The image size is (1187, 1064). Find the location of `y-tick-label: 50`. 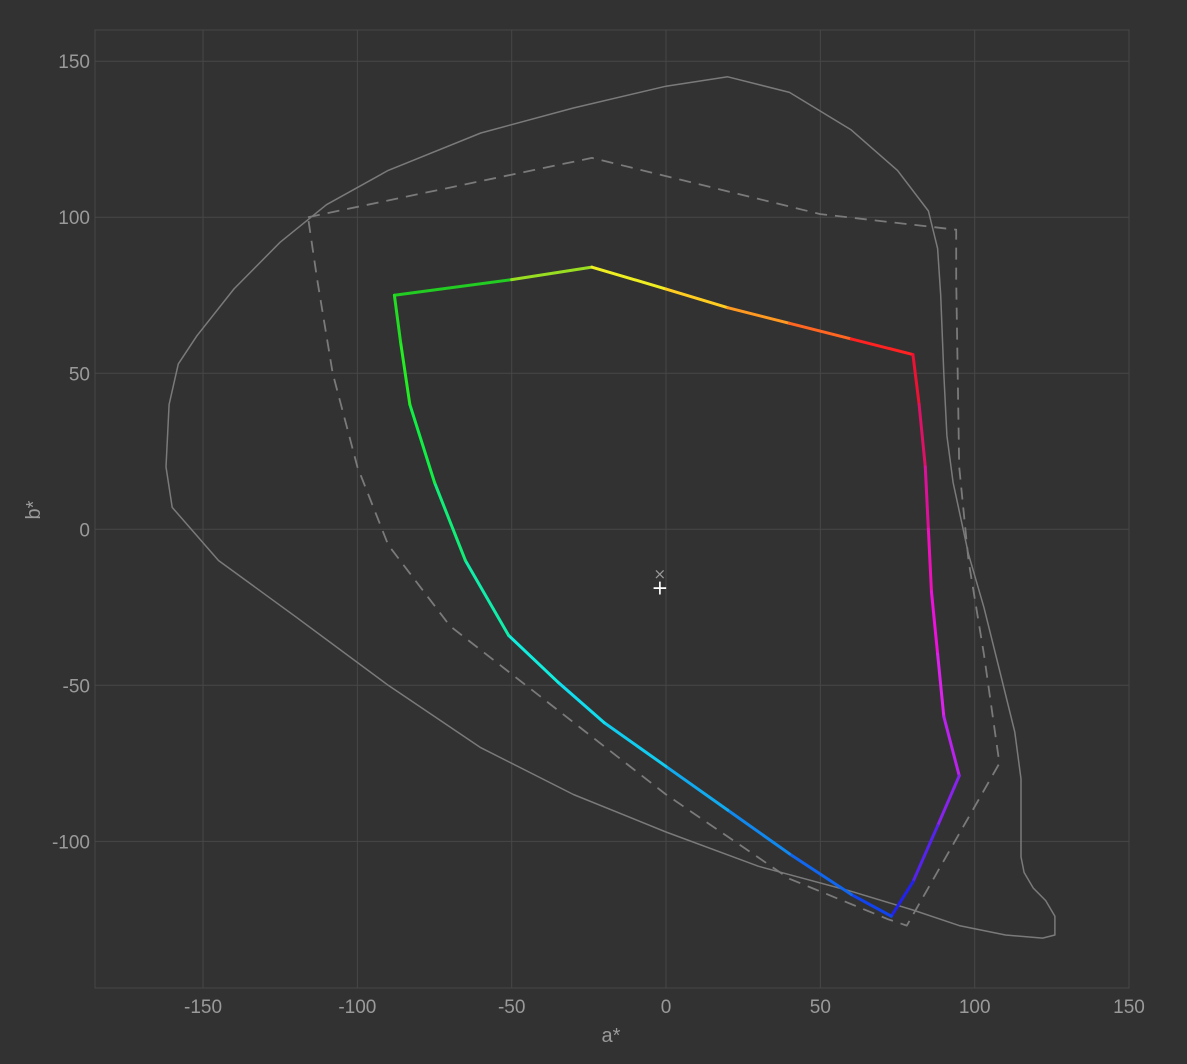

y-tick-label: 50 is located at coordinates (79, 374).